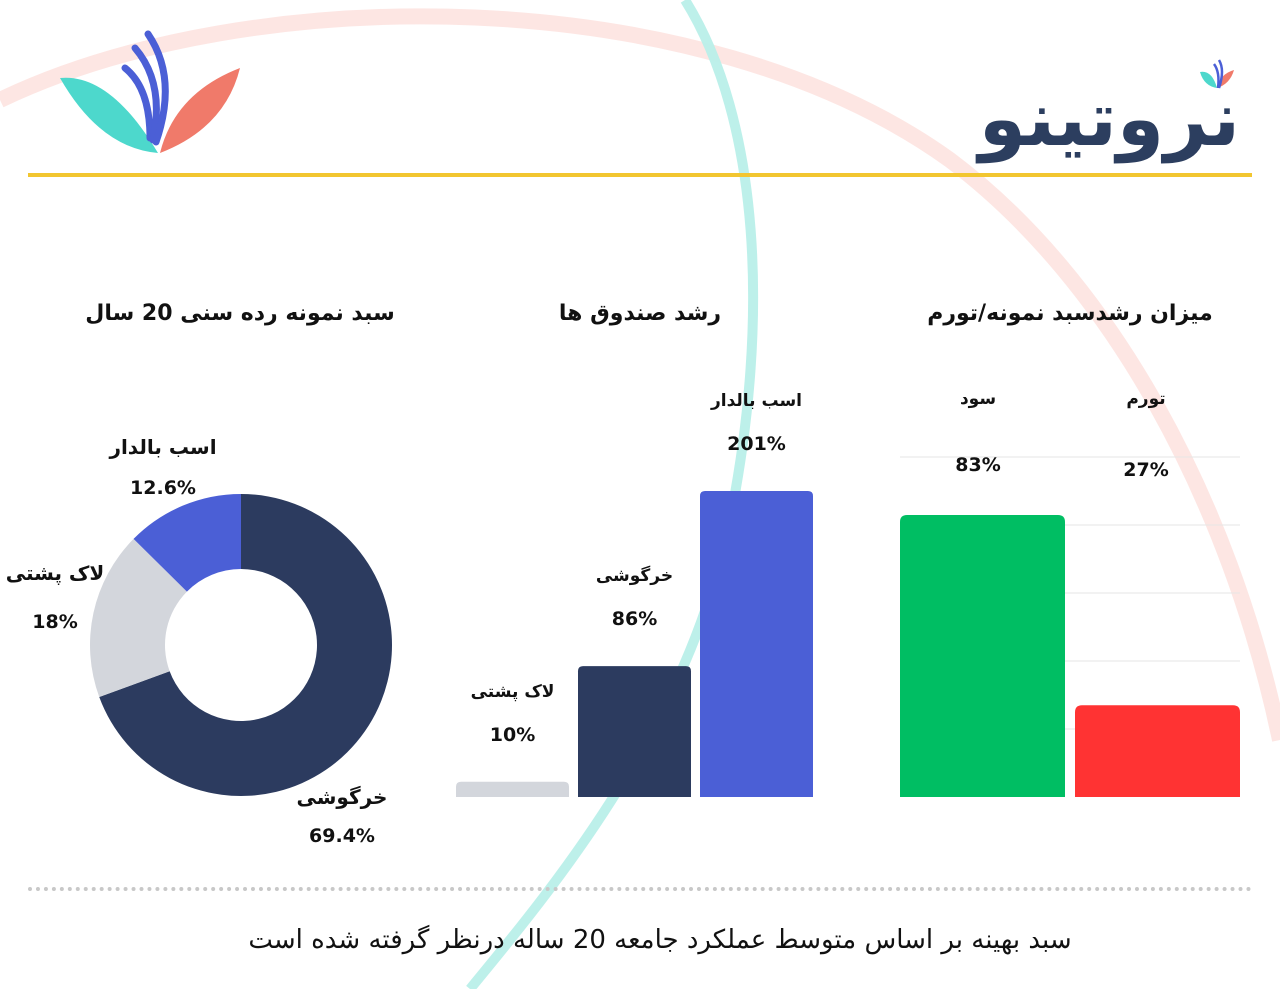  I want to click on header-divider, so click(640, 175).